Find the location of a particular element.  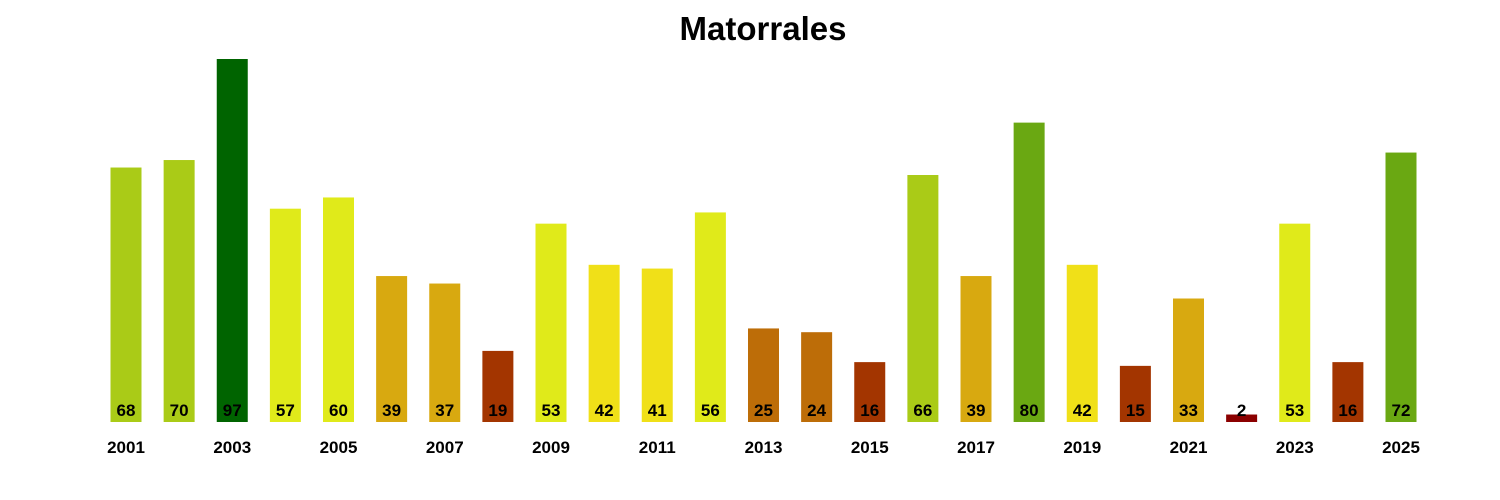

value-label-2021: 33 is located at coordinates (1188, 410).